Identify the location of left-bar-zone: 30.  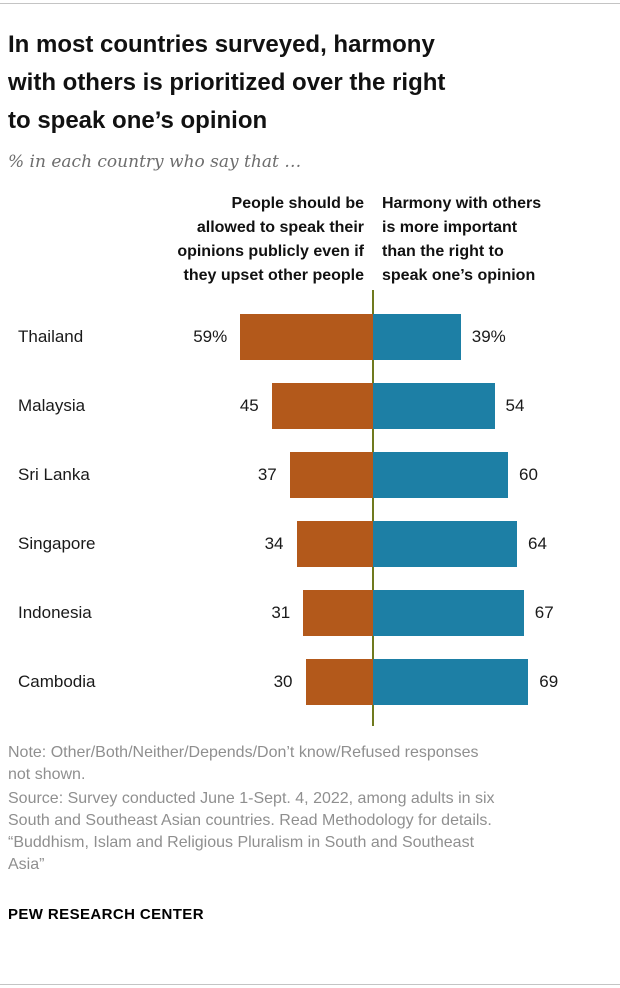
(245, 681).